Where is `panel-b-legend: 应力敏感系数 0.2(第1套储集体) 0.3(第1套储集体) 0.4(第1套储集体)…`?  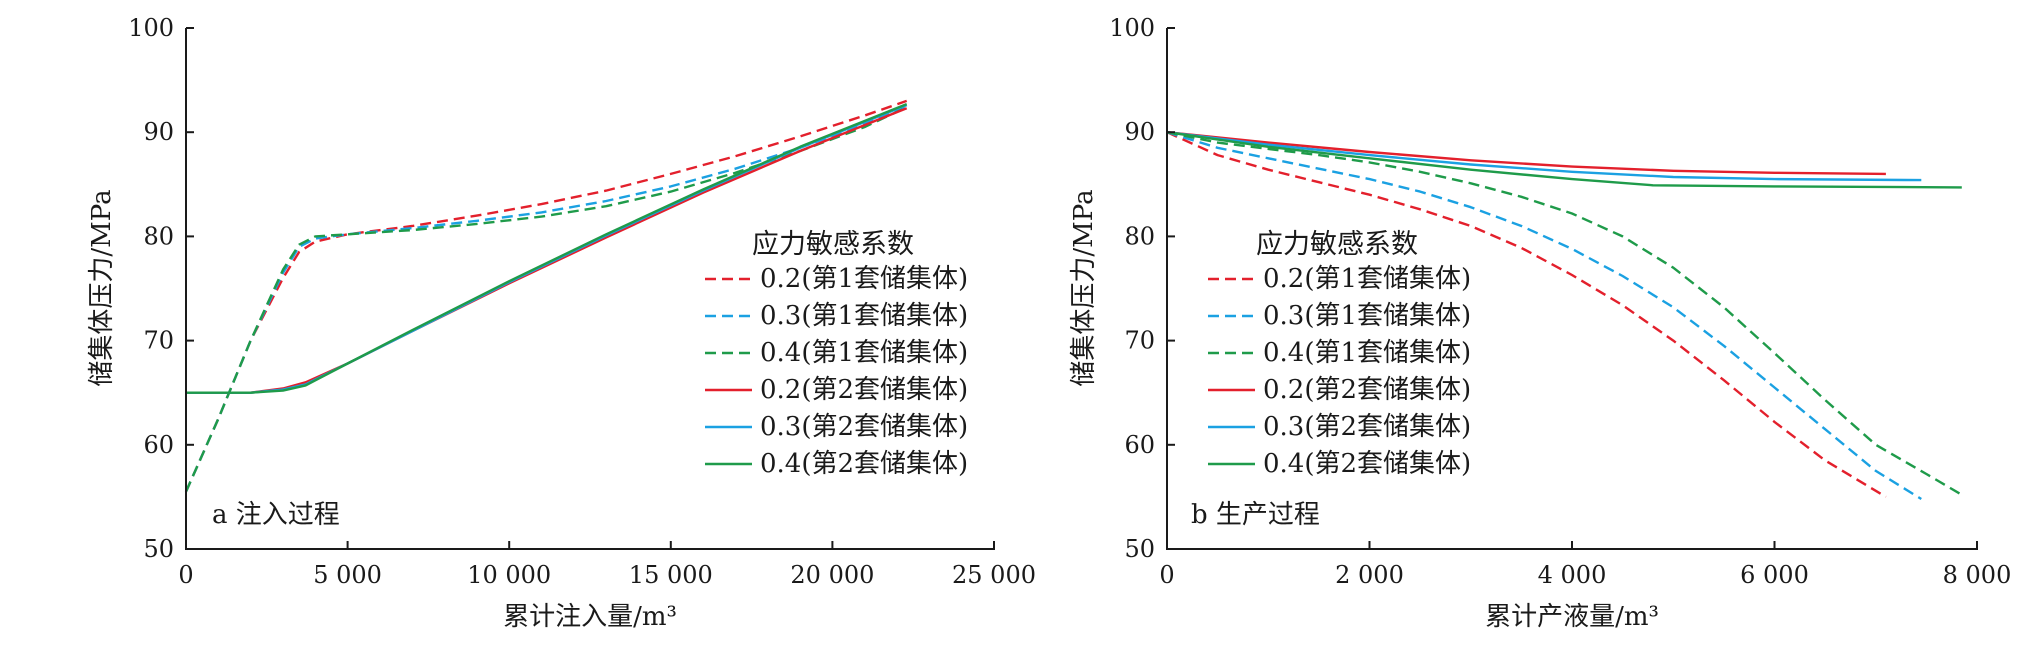
panel-b-legend: 应力敏感系数 0.2(第1套储集体) 0.3(第1套储集体) 0.4(第1套储集体)… is located at coordinates (1339, 354).